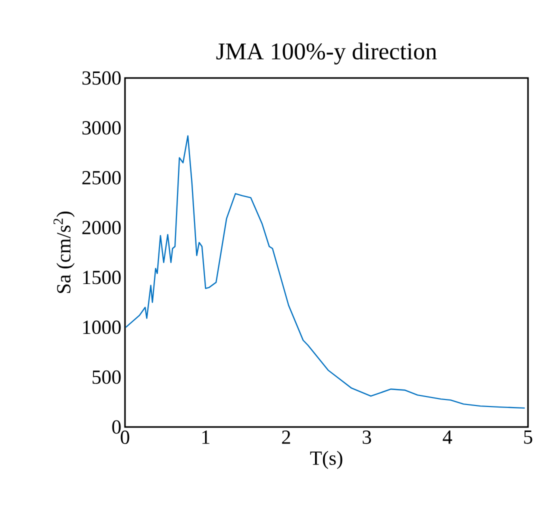 The height and width of the screenshot is (515, 538). Describe the element at coordinates (206, 437) in the screenshot. I see `x-tick-label: 1` at that location.